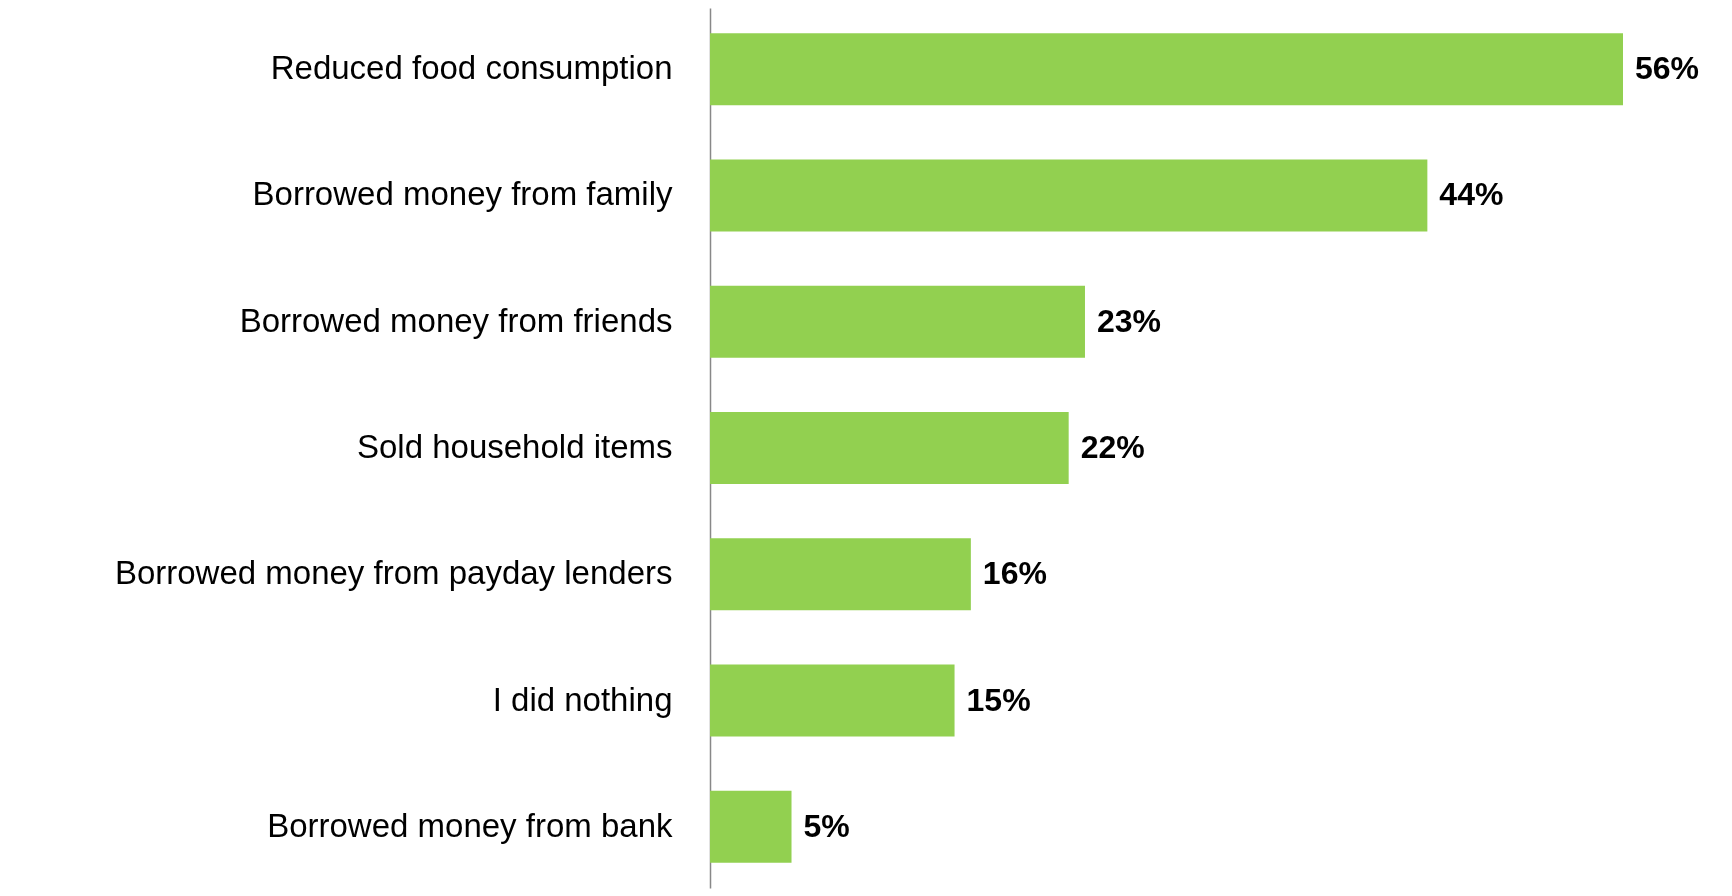 This screenshot has width=1732, height=896. What do you see at coordinates (1112, 447) in the screenshot?
I see `data-label: 22%` at bounding box center [1112, 447].